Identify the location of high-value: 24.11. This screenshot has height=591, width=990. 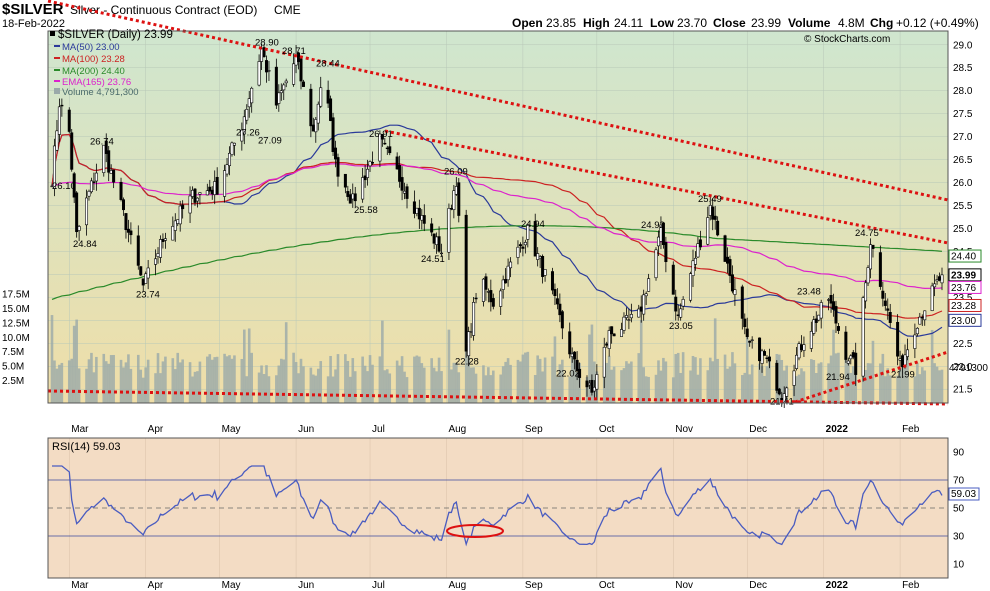
(628, 23).